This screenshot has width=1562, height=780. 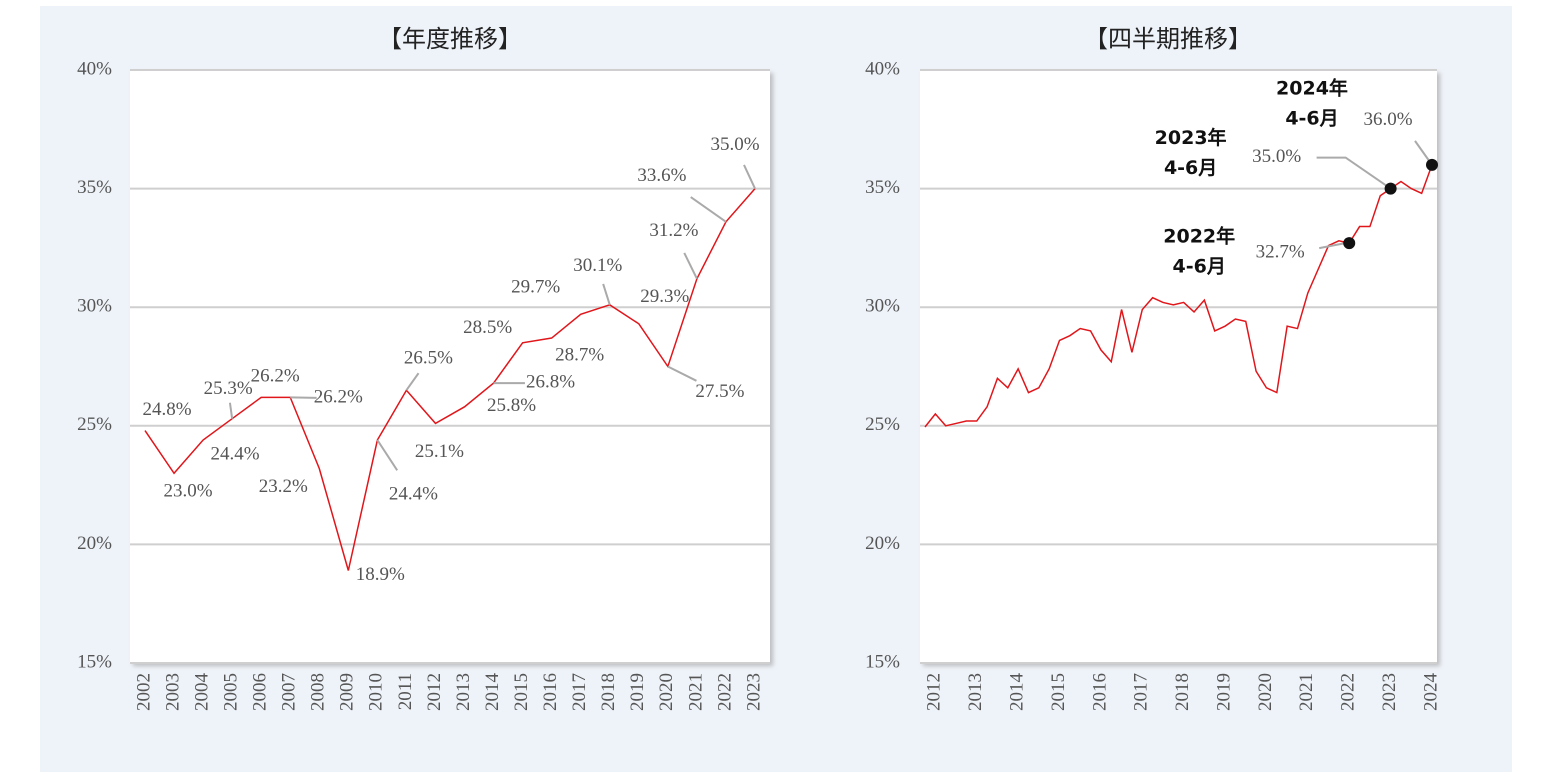 I want to click on x-tick-label: 2005, so click(x=231, y=692).